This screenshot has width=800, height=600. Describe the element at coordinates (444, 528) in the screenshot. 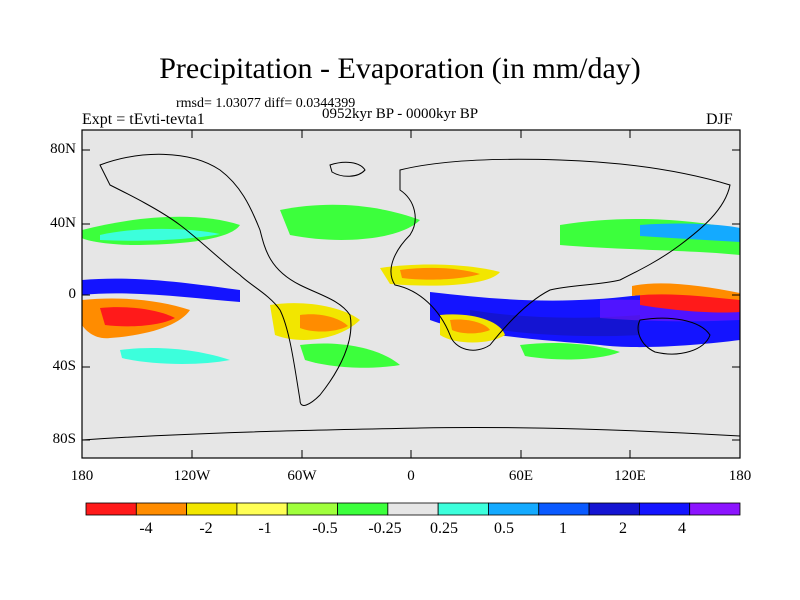

I see `colorbar-label: 0.25` at that location.